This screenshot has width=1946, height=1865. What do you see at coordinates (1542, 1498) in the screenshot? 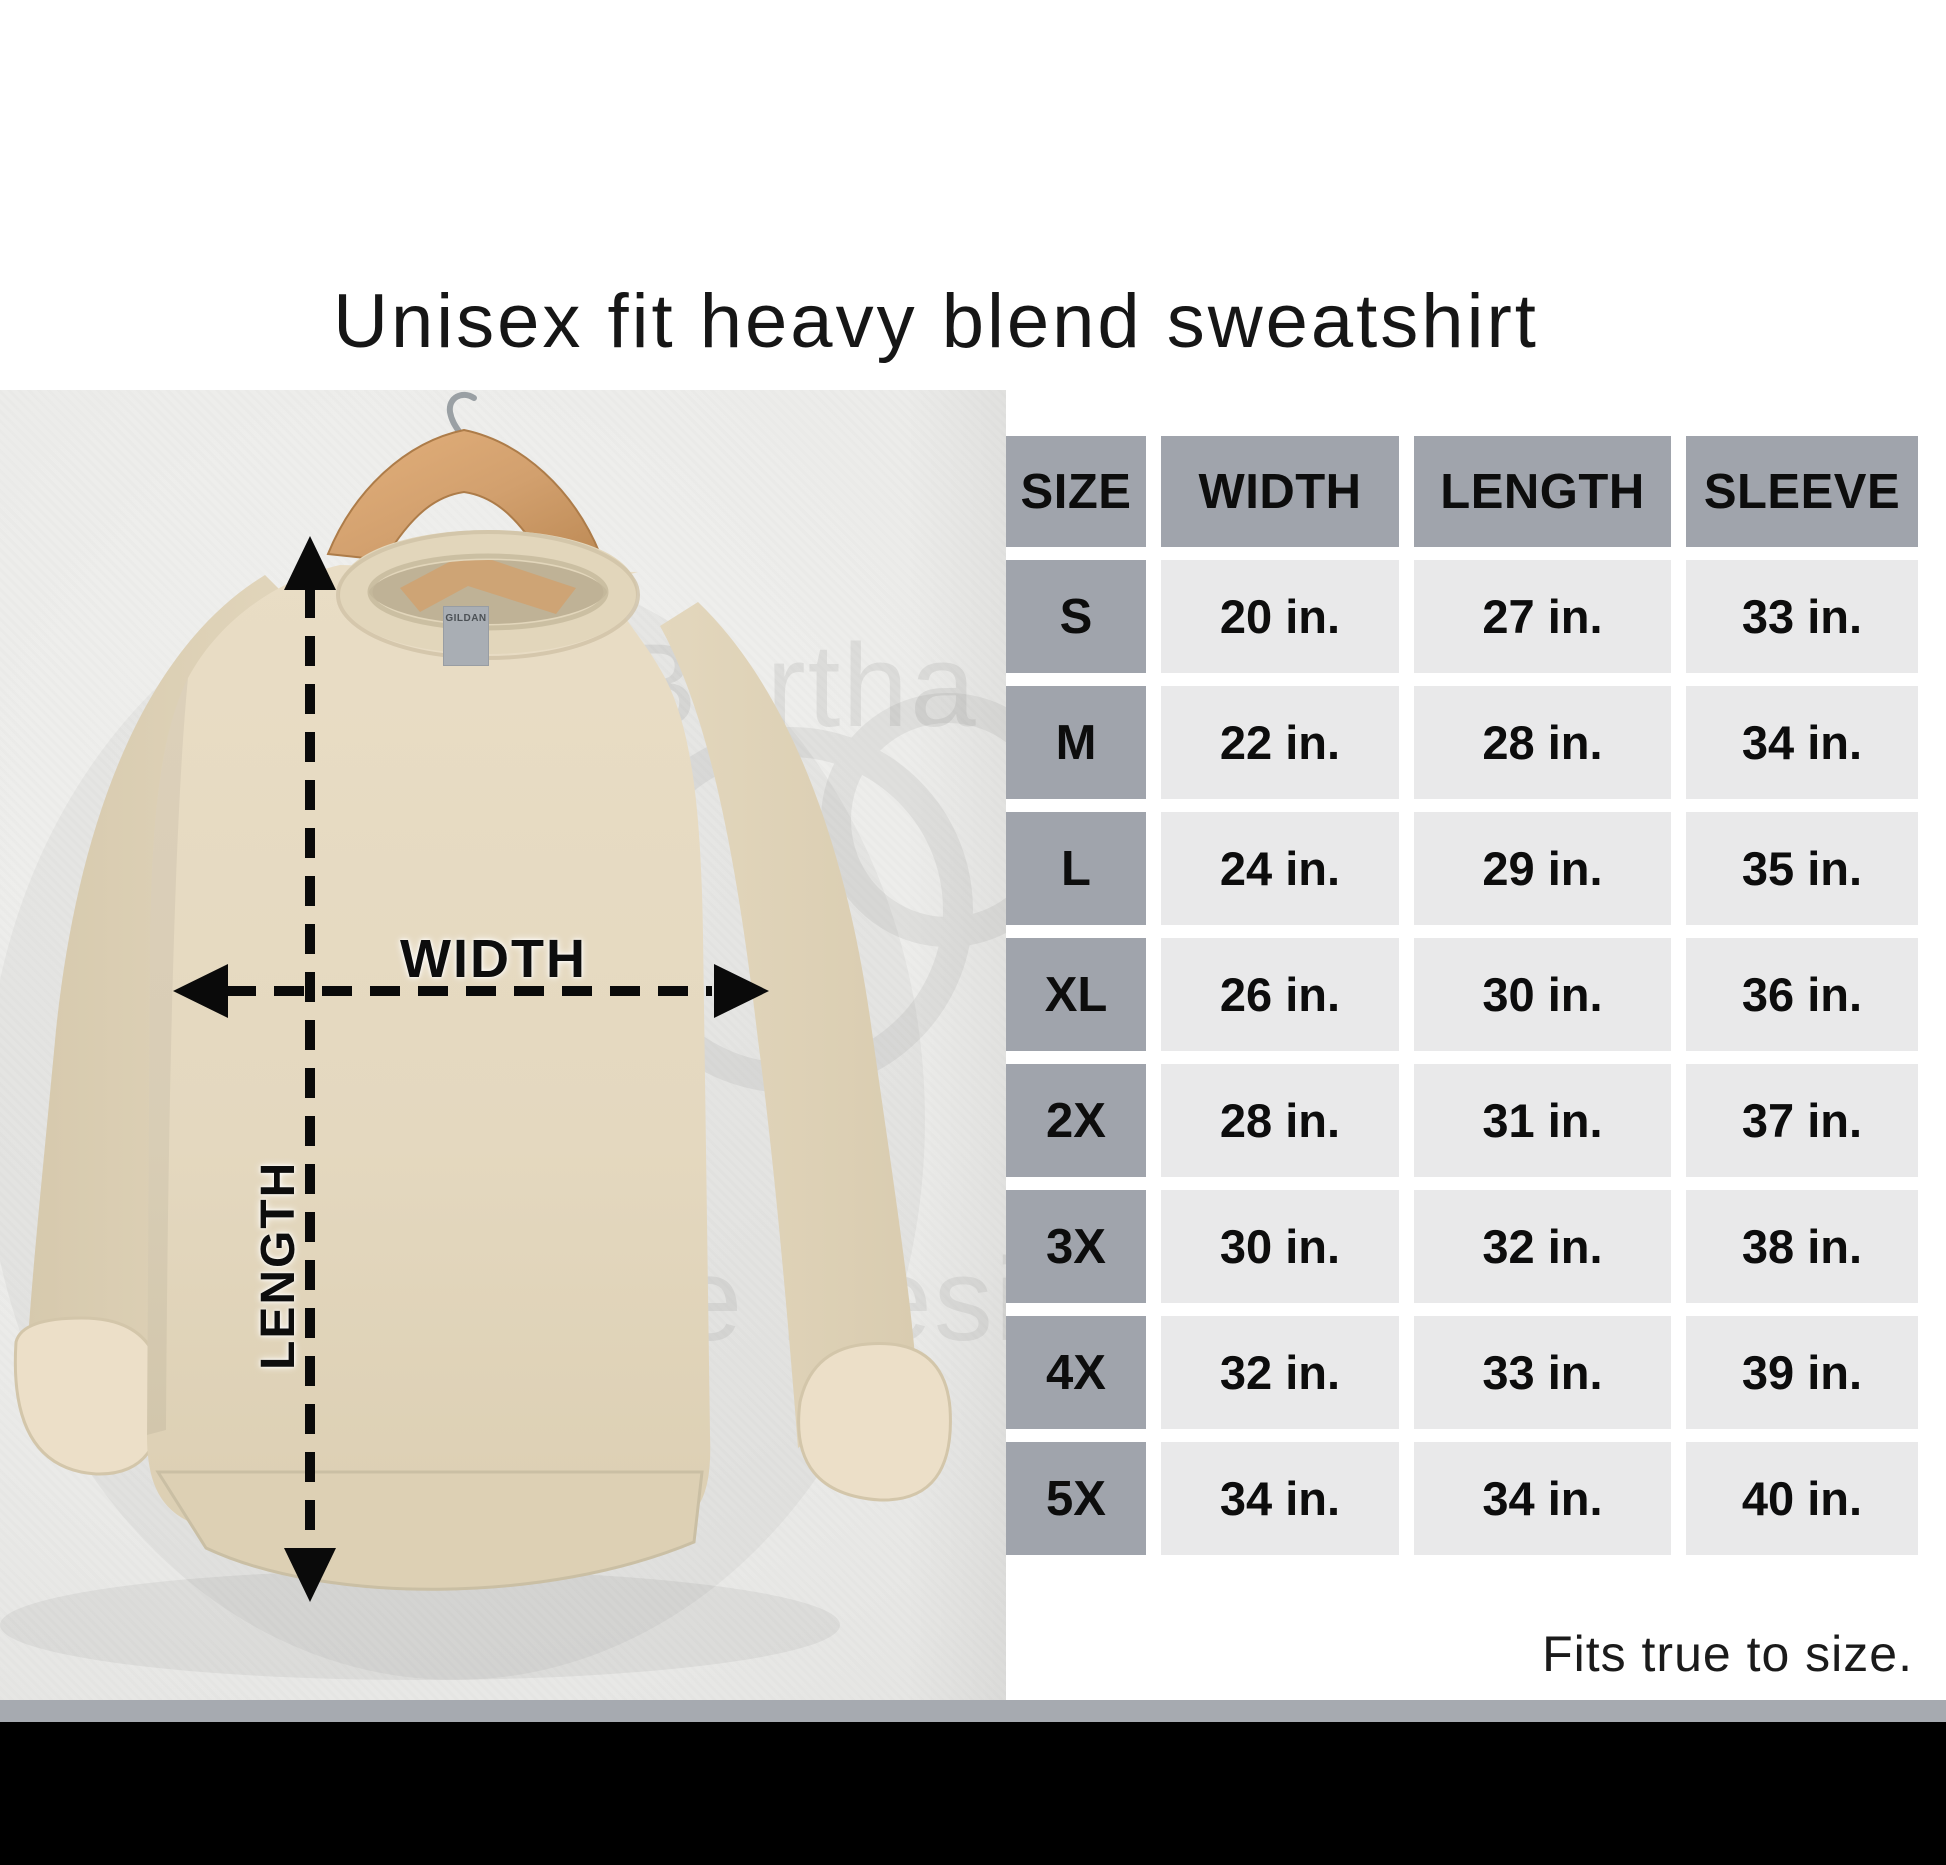
I see `length-cell: 34 in.` at bounding box center [1542, 1498].